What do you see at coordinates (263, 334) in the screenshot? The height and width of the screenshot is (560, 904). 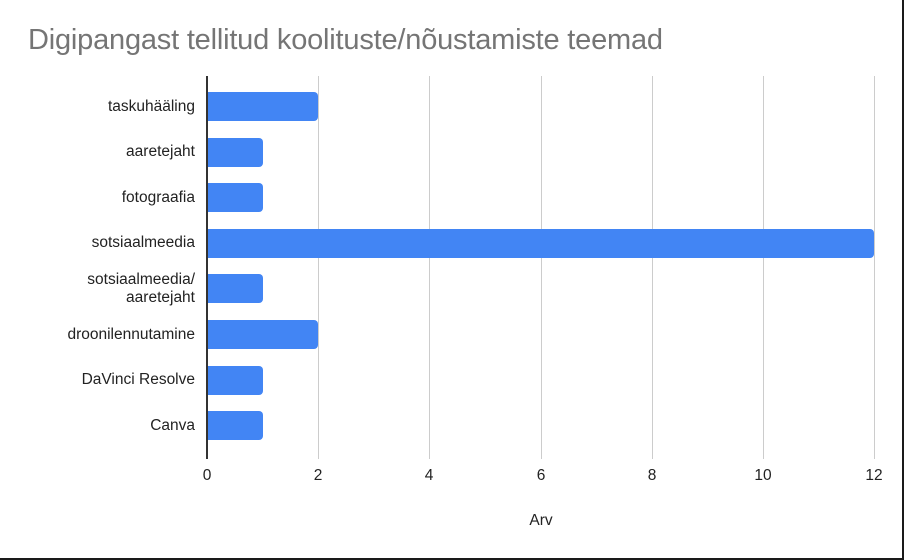 I see `bar-droonilennutamine` at bounding box center [263, 334].